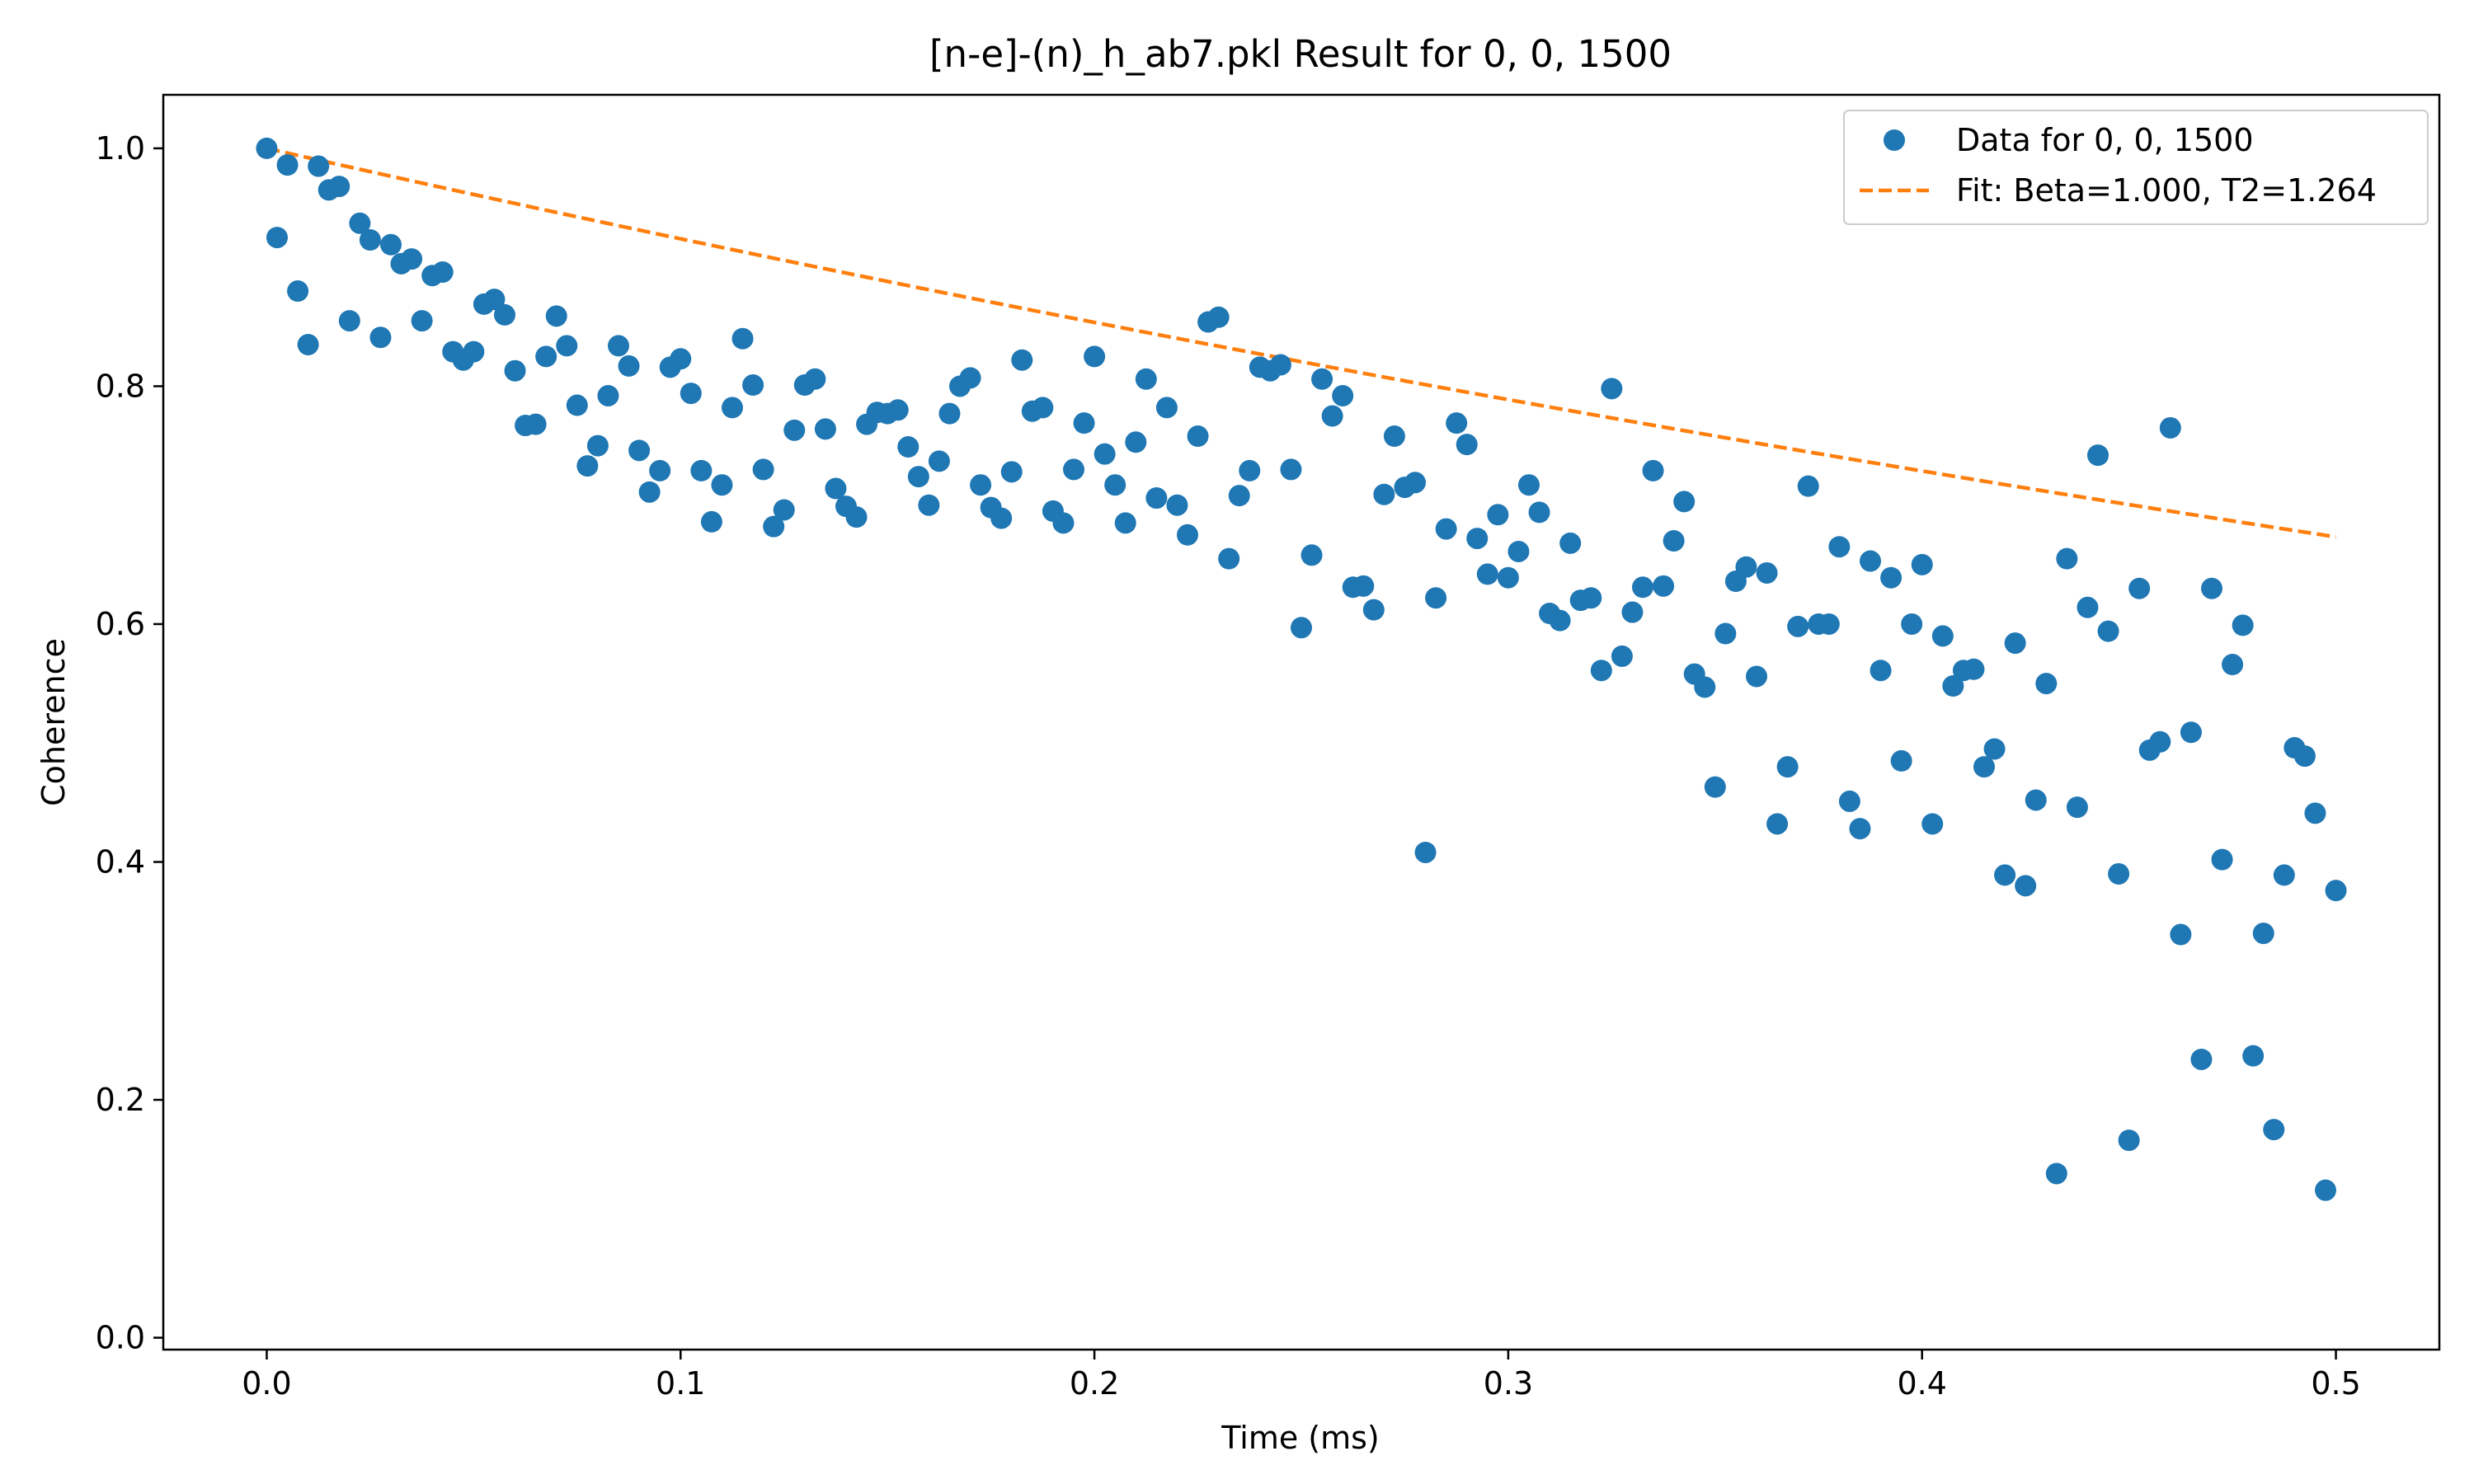 The width and height of the screenshot is (2474, 1484). I want to click on legend-label-fit: Fit: Beta=1.000, T2=1.264, so click(2166, 190).